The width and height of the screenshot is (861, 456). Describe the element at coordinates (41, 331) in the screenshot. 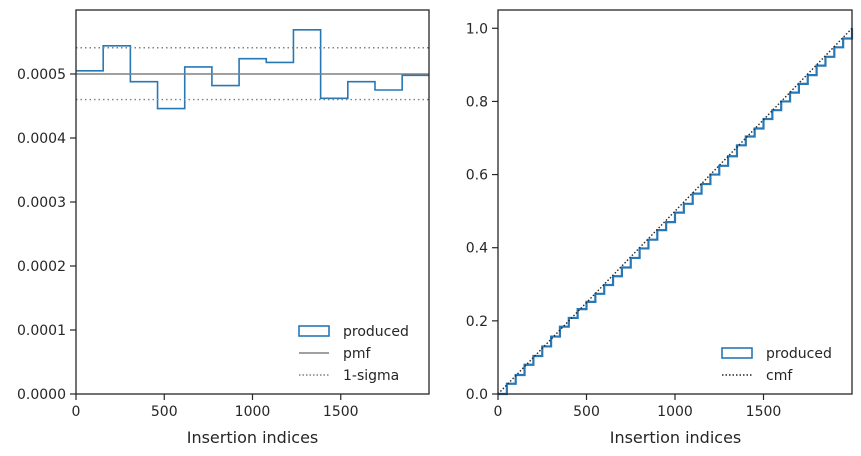

I see `left-y-tick-label: 0.0001` at that location.